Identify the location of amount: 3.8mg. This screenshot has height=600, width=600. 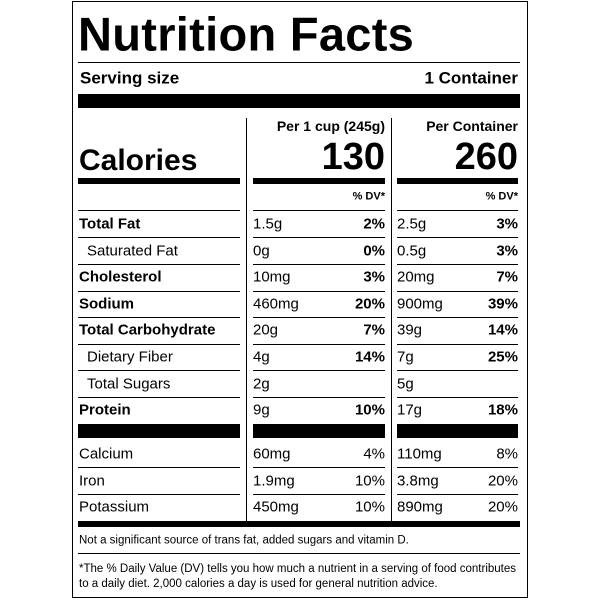
(418, 481).